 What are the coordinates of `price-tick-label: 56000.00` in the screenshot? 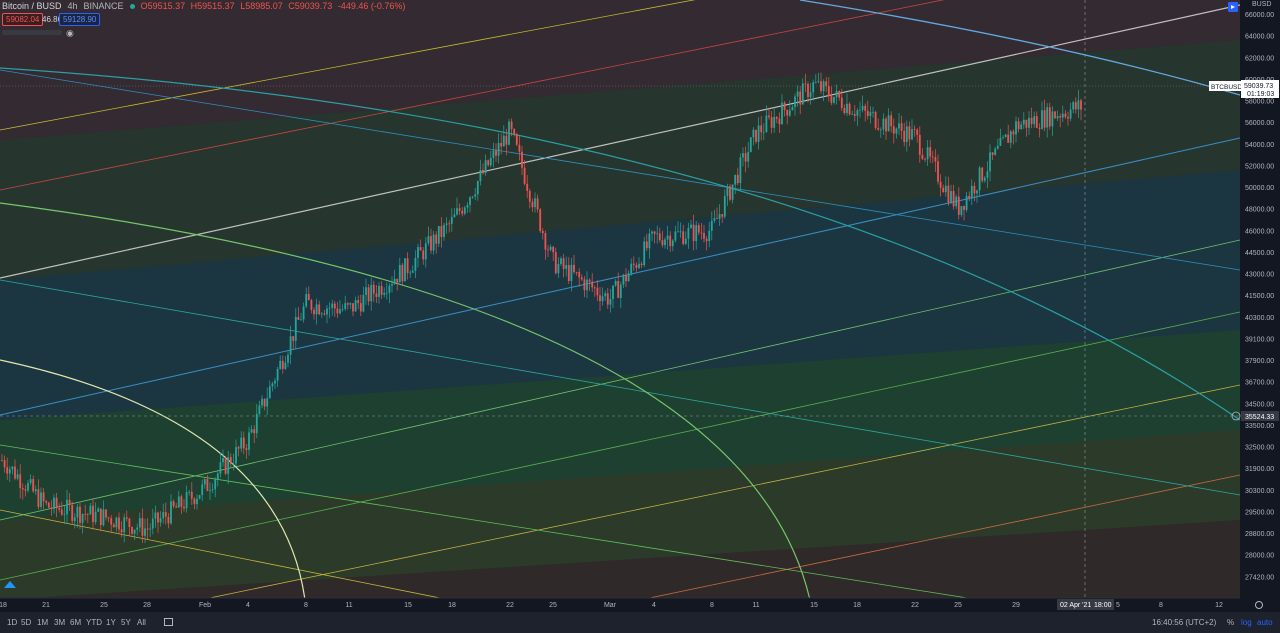 It's located at (1259, 123).